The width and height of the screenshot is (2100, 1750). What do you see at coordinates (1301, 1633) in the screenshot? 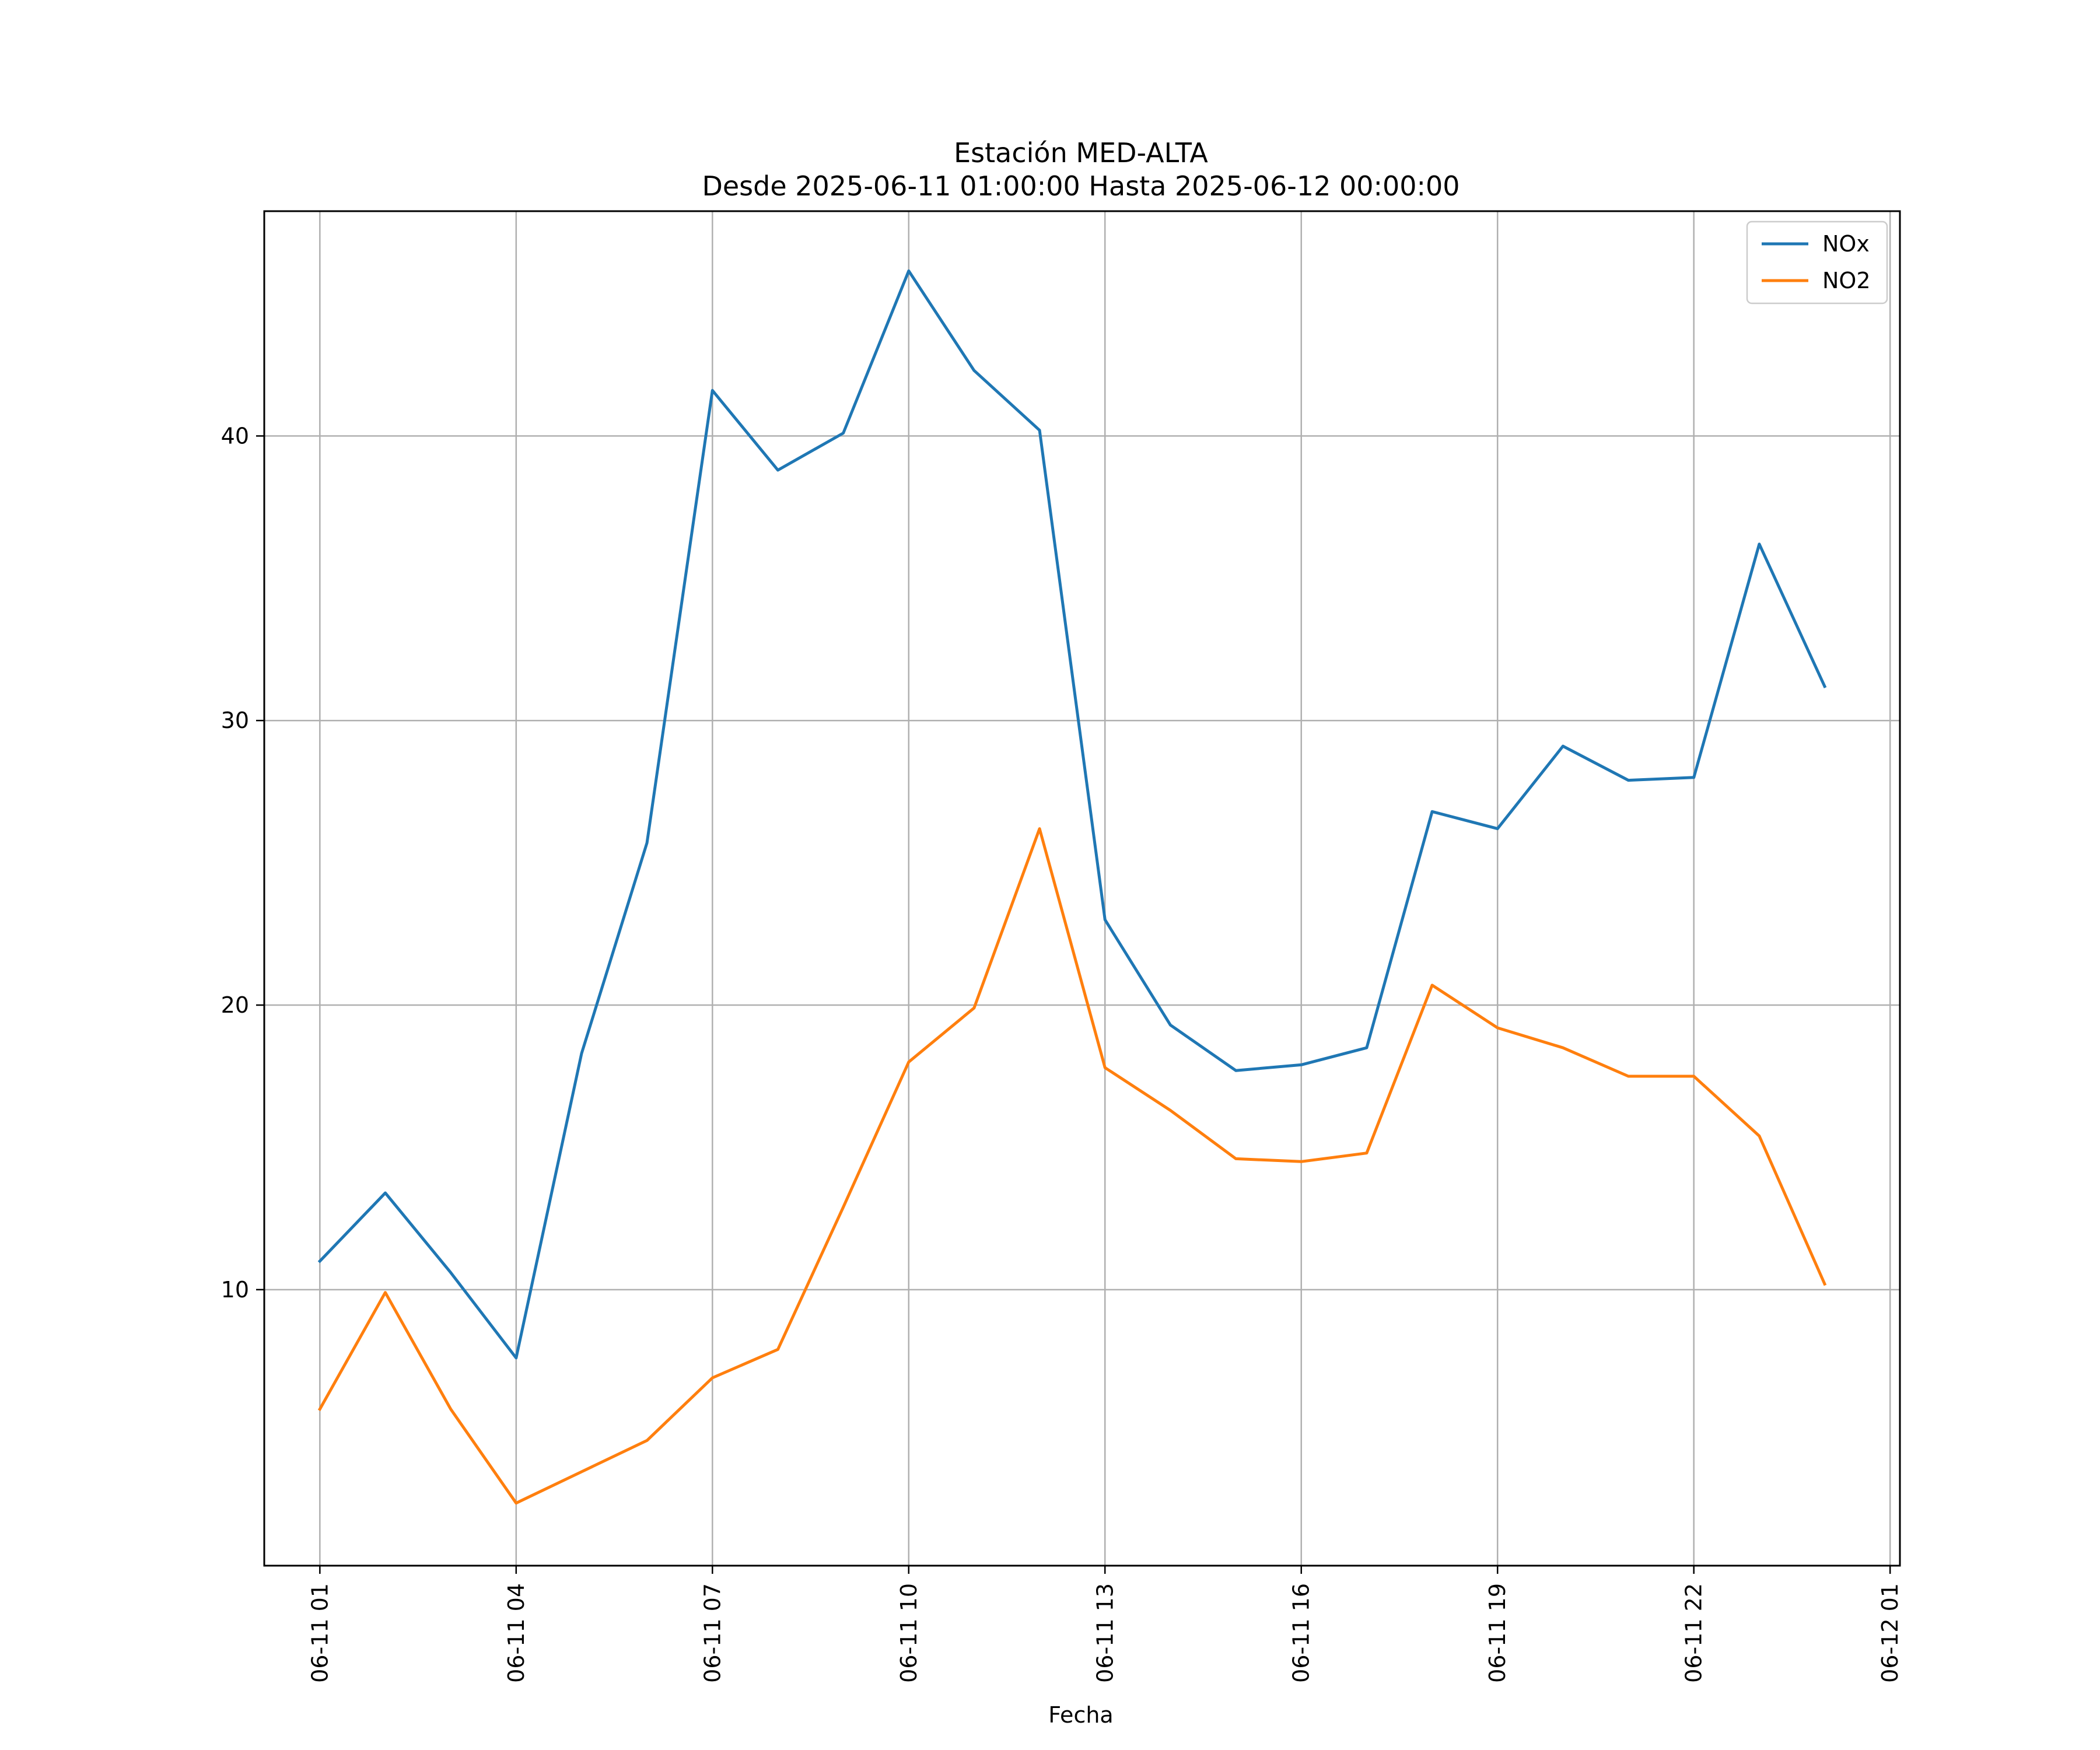
I see `x-tick-label: 06-11 16` at bounding box center [1301, 1633].